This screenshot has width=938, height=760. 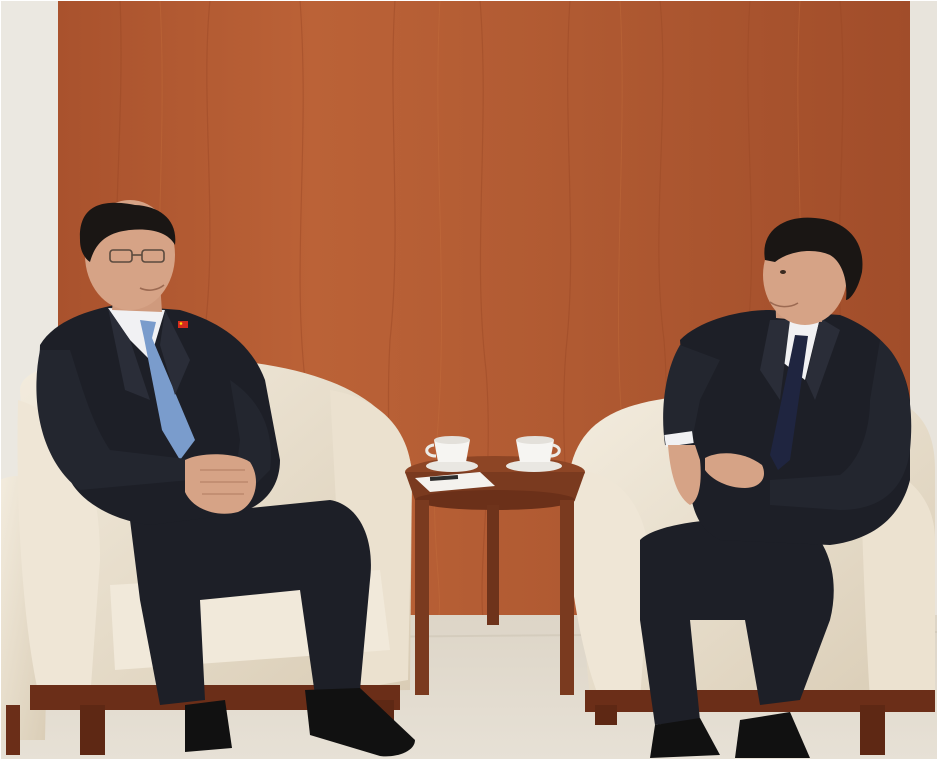 I want to click on china-flag-pin-icon, so click(x=183, y=324).